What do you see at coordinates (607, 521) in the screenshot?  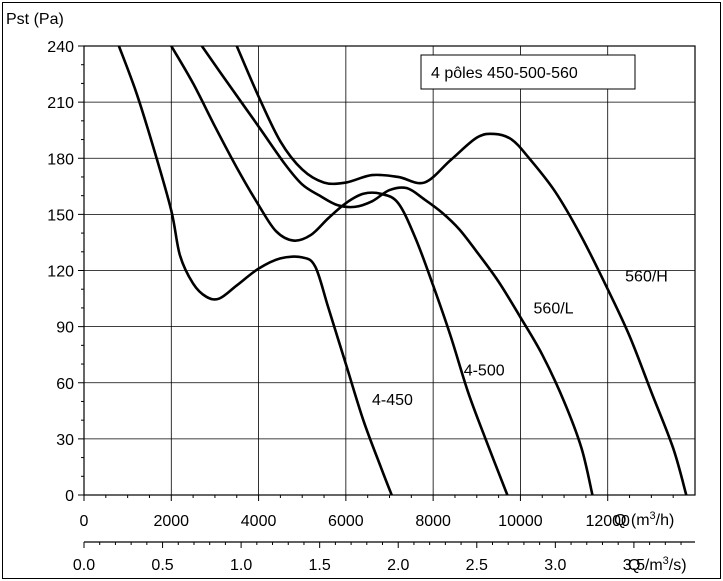 I see `x-tick-label: 12000` at bounding box center [607, 521].